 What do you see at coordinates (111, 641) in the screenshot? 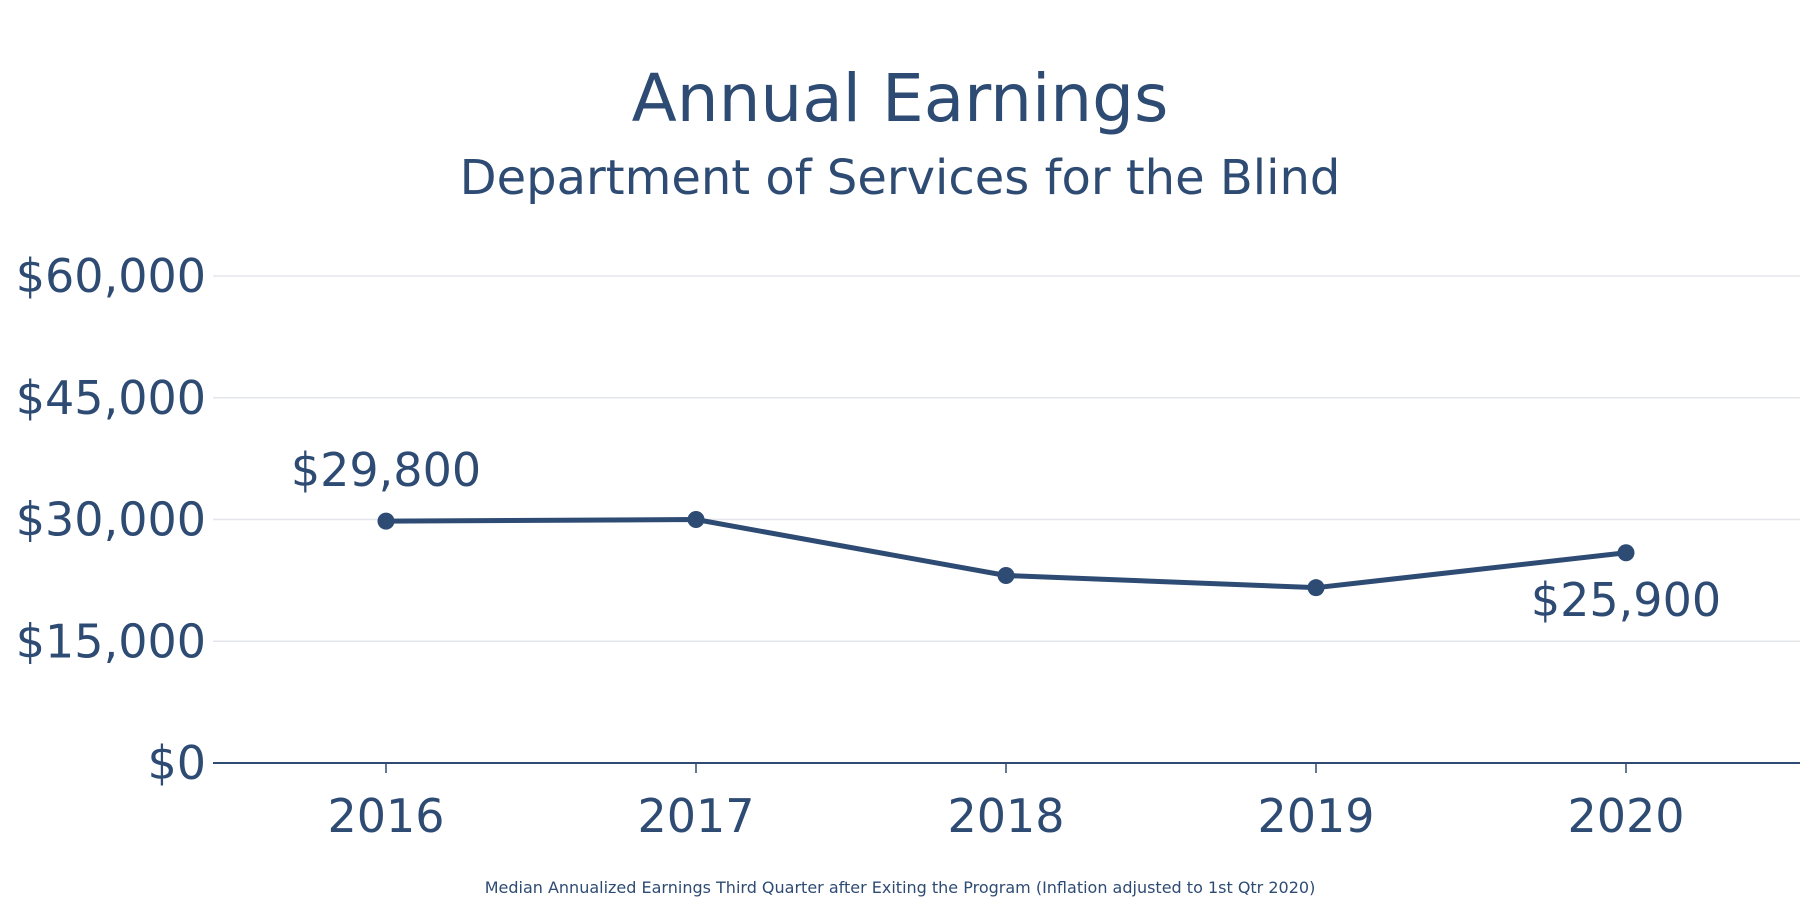
I see `y-tick-label: $15,000` at bounding box center [111, 641].